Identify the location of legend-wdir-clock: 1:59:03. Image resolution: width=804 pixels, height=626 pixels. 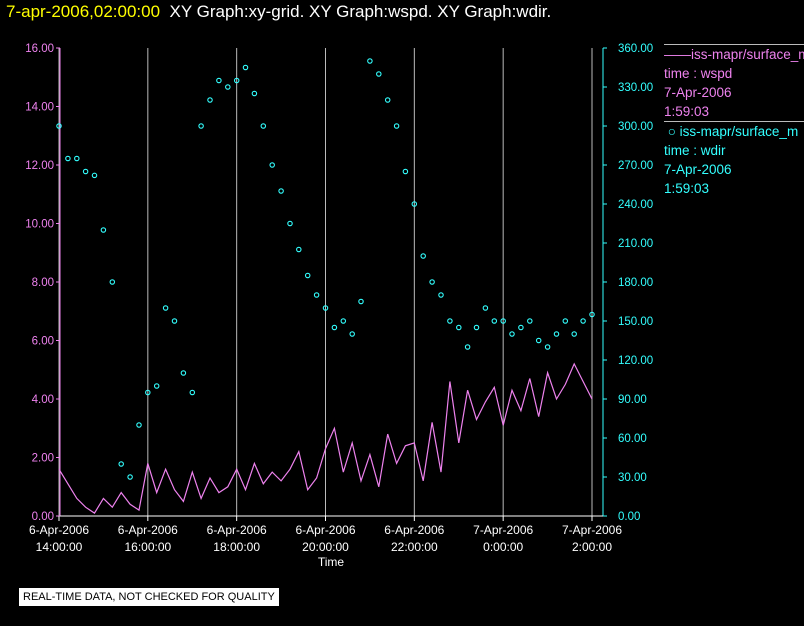
(687, 187).